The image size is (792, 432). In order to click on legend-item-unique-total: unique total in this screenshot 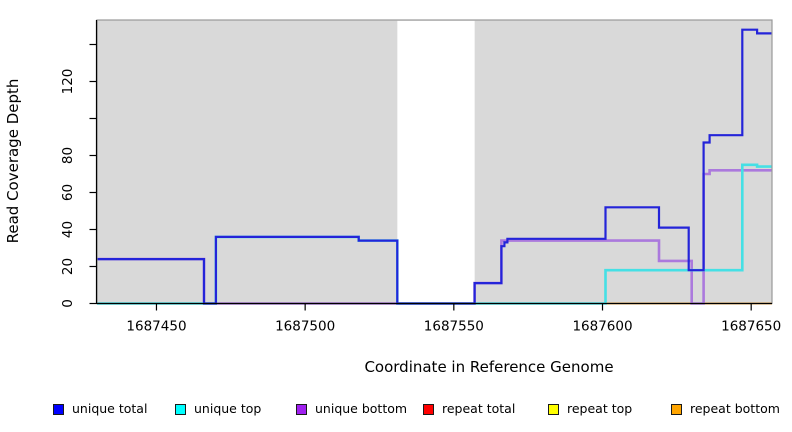, I will do `click(100, 409)`.